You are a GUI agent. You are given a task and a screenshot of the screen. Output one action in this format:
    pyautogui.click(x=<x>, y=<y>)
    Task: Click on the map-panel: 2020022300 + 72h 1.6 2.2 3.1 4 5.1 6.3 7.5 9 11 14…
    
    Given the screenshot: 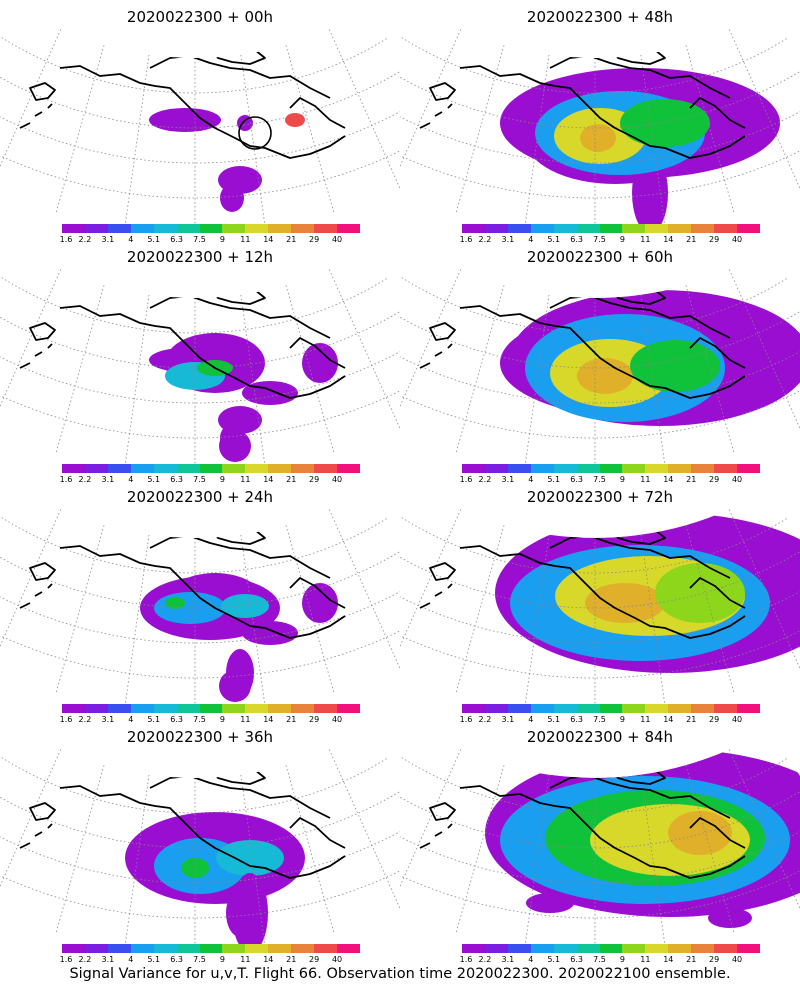 What is the action you would take?
    pyautogui.click(x=600, y=602)
    